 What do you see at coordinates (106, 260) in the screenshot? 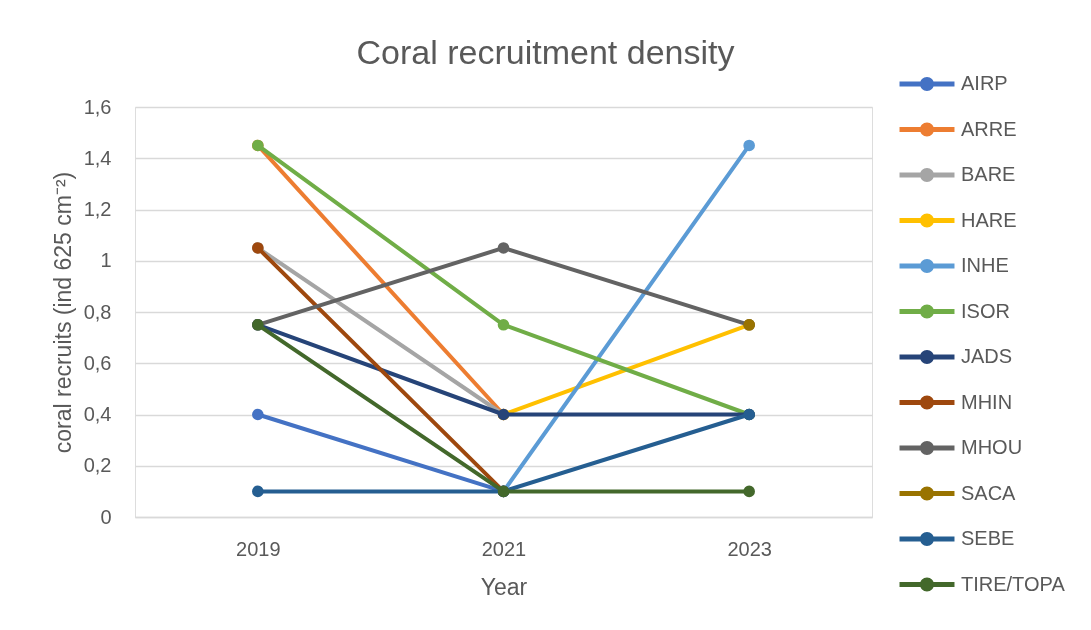
I see `y-tick-label: 1` at bounding box center [106, 260].